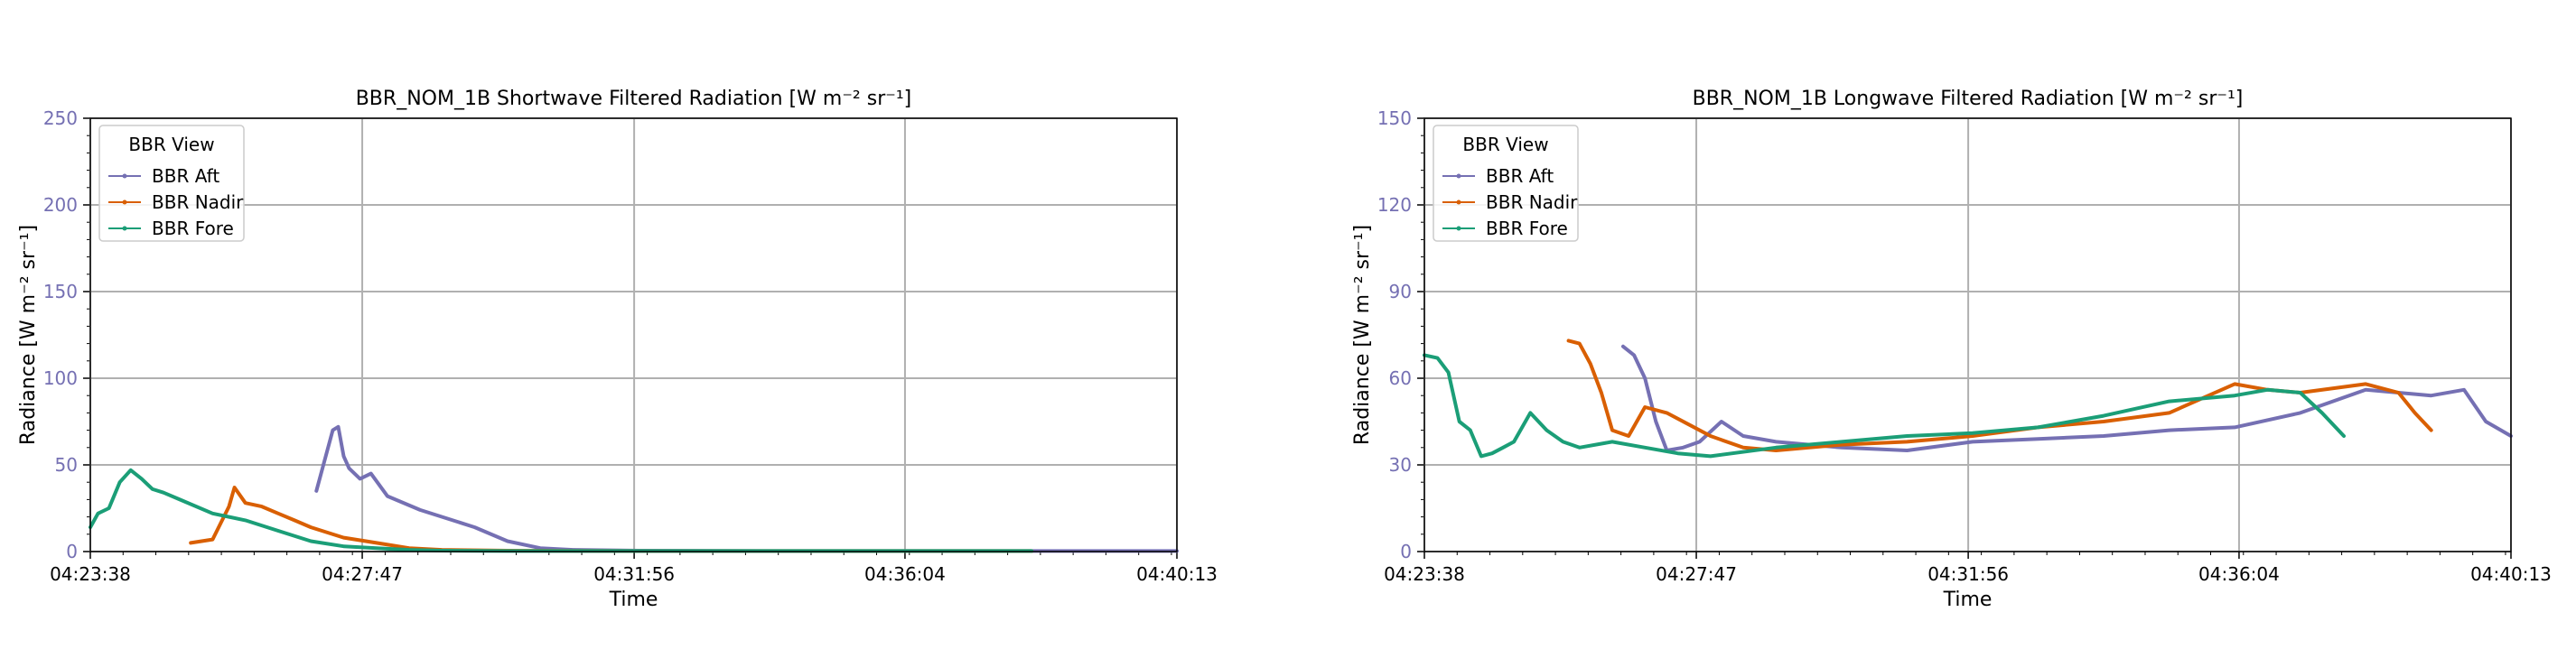  What do you see at coordinates (1394, 205) in the screenshot?
I see `y-tick-label: 120` at bounding box center [1394, 205].